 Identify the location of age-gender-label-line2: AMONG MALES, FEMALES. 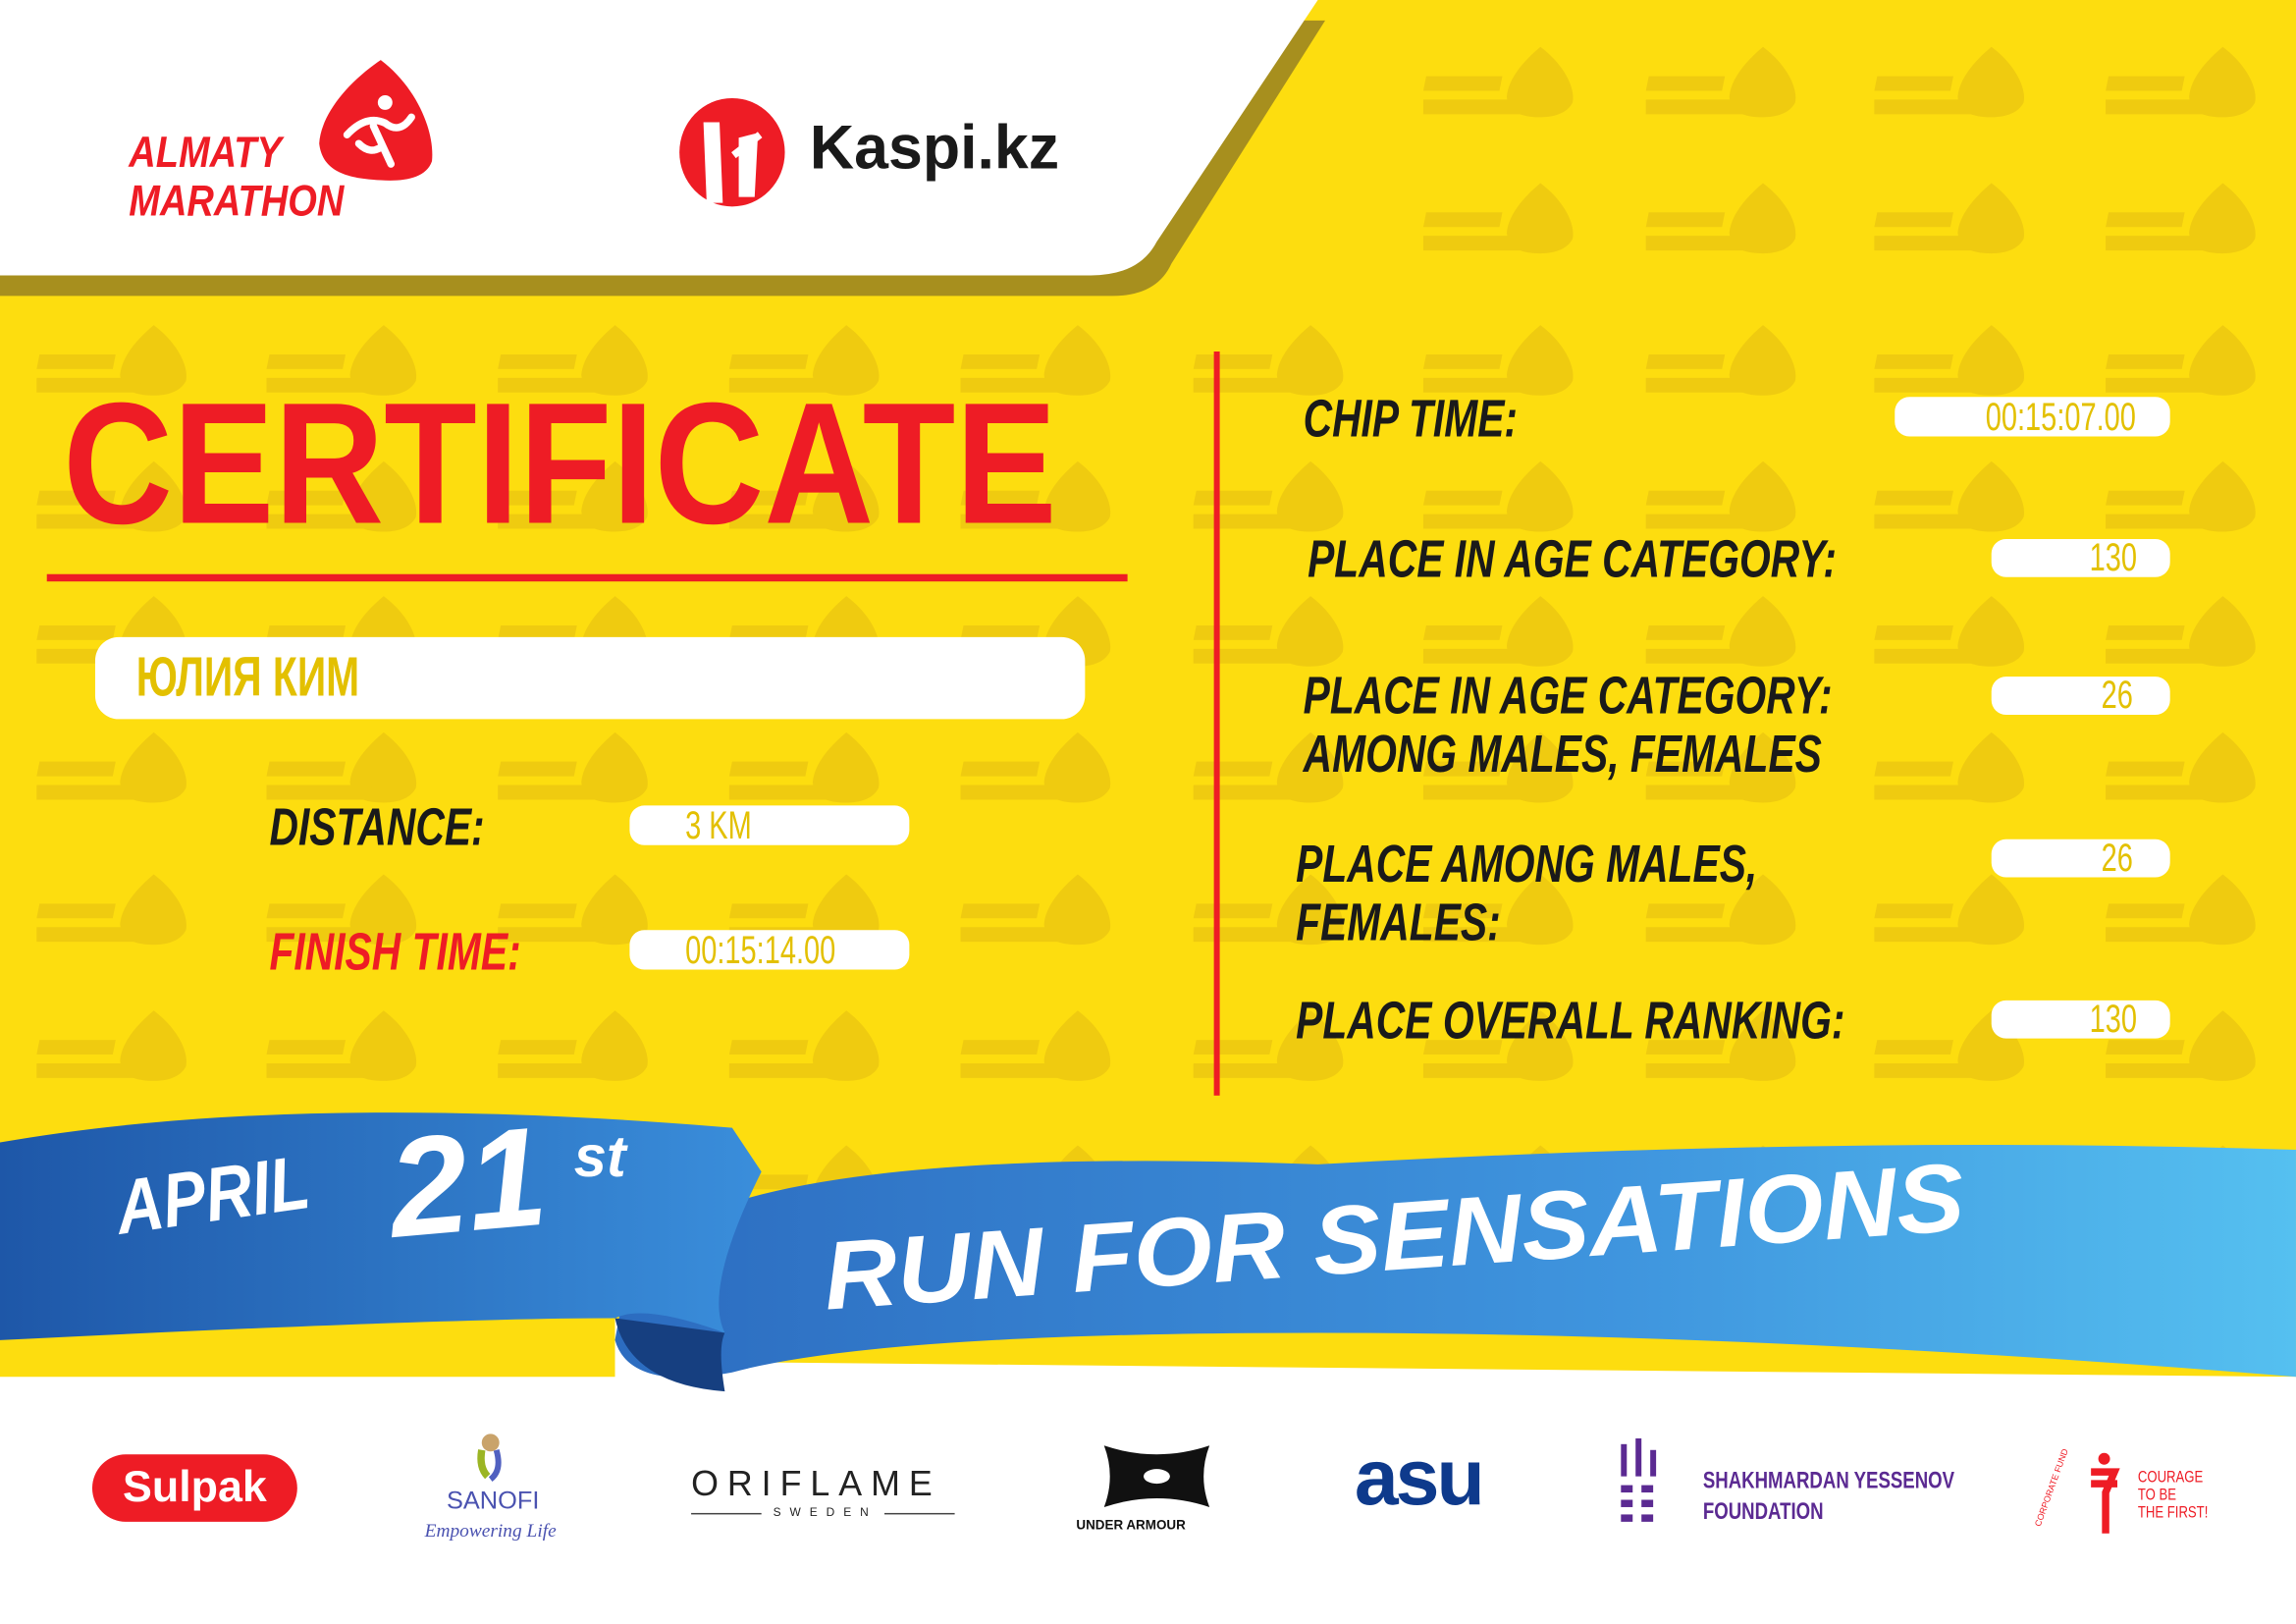
(1563, 754).